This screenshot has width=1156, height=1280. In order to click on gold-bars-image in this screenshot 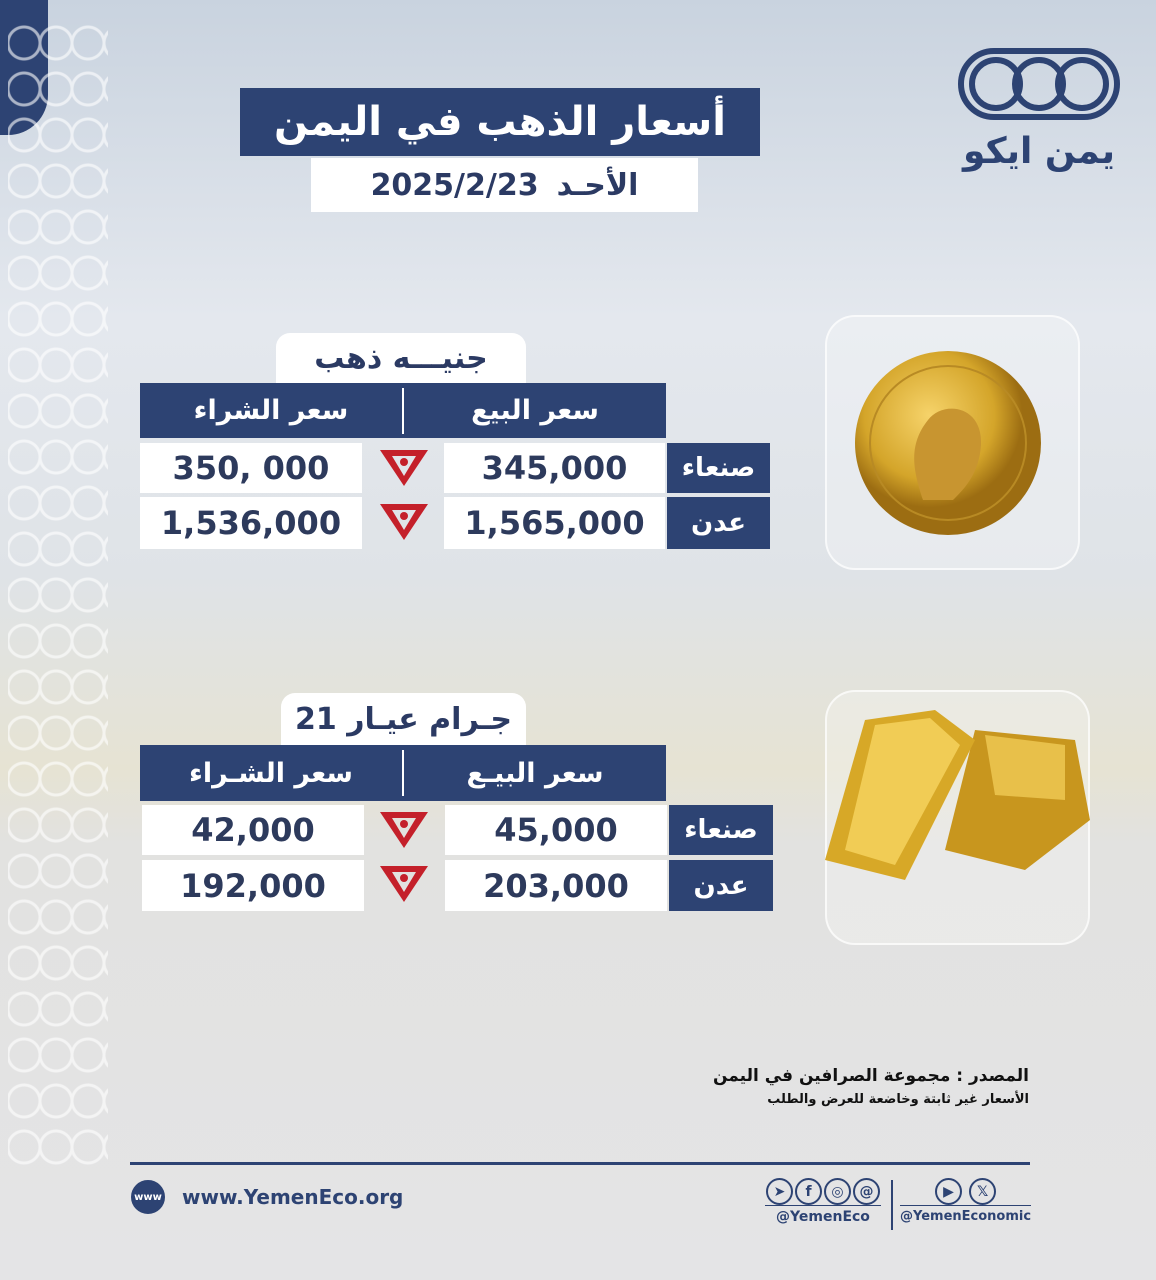, I will do `click(957, 795)`.